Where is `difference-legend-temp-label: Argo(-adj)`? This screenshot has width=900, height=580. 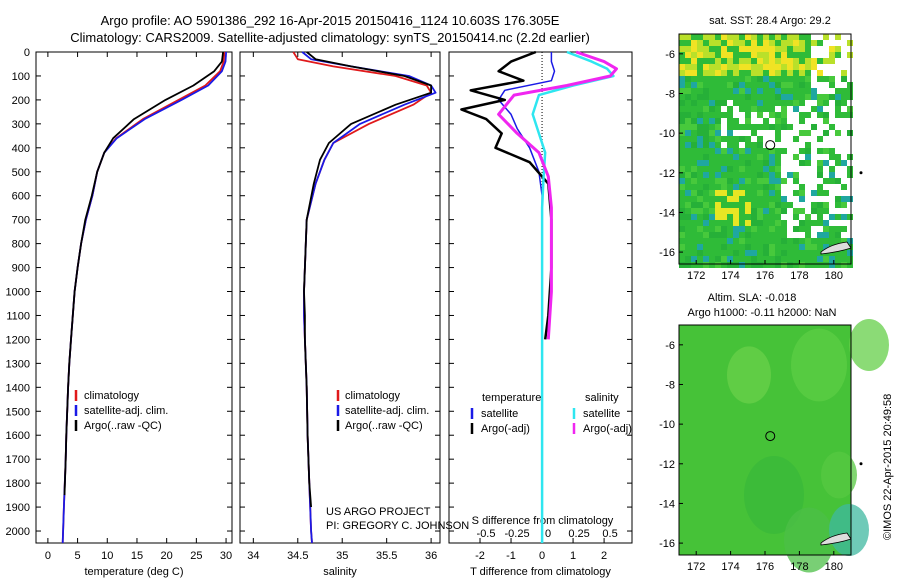
difference-legend-temp-label: Argo(-adj) is located at coordinates (505, 429).